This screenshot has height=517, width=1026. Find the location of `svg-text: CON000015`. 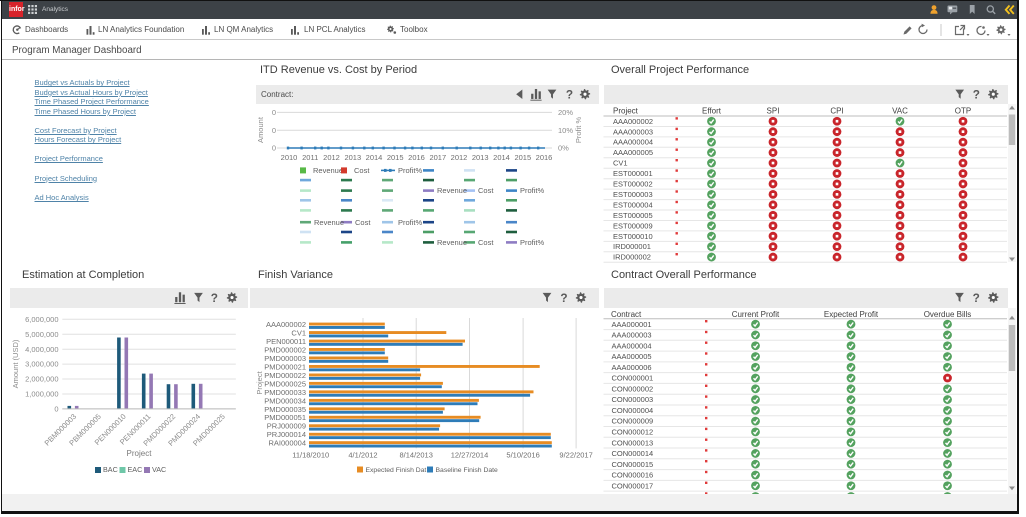

svg-text: CON000015 is located at coordinates (633, 464).